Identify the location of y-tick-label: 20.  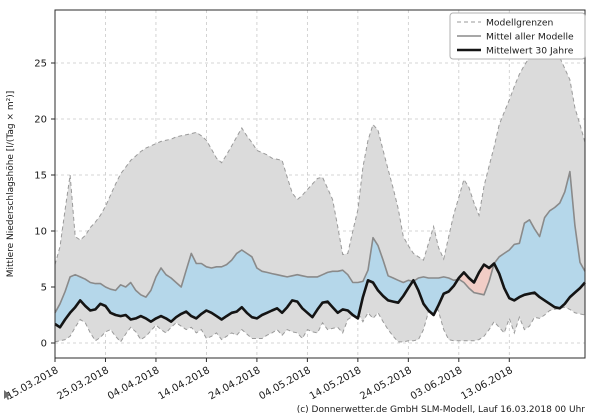
(40, 120).